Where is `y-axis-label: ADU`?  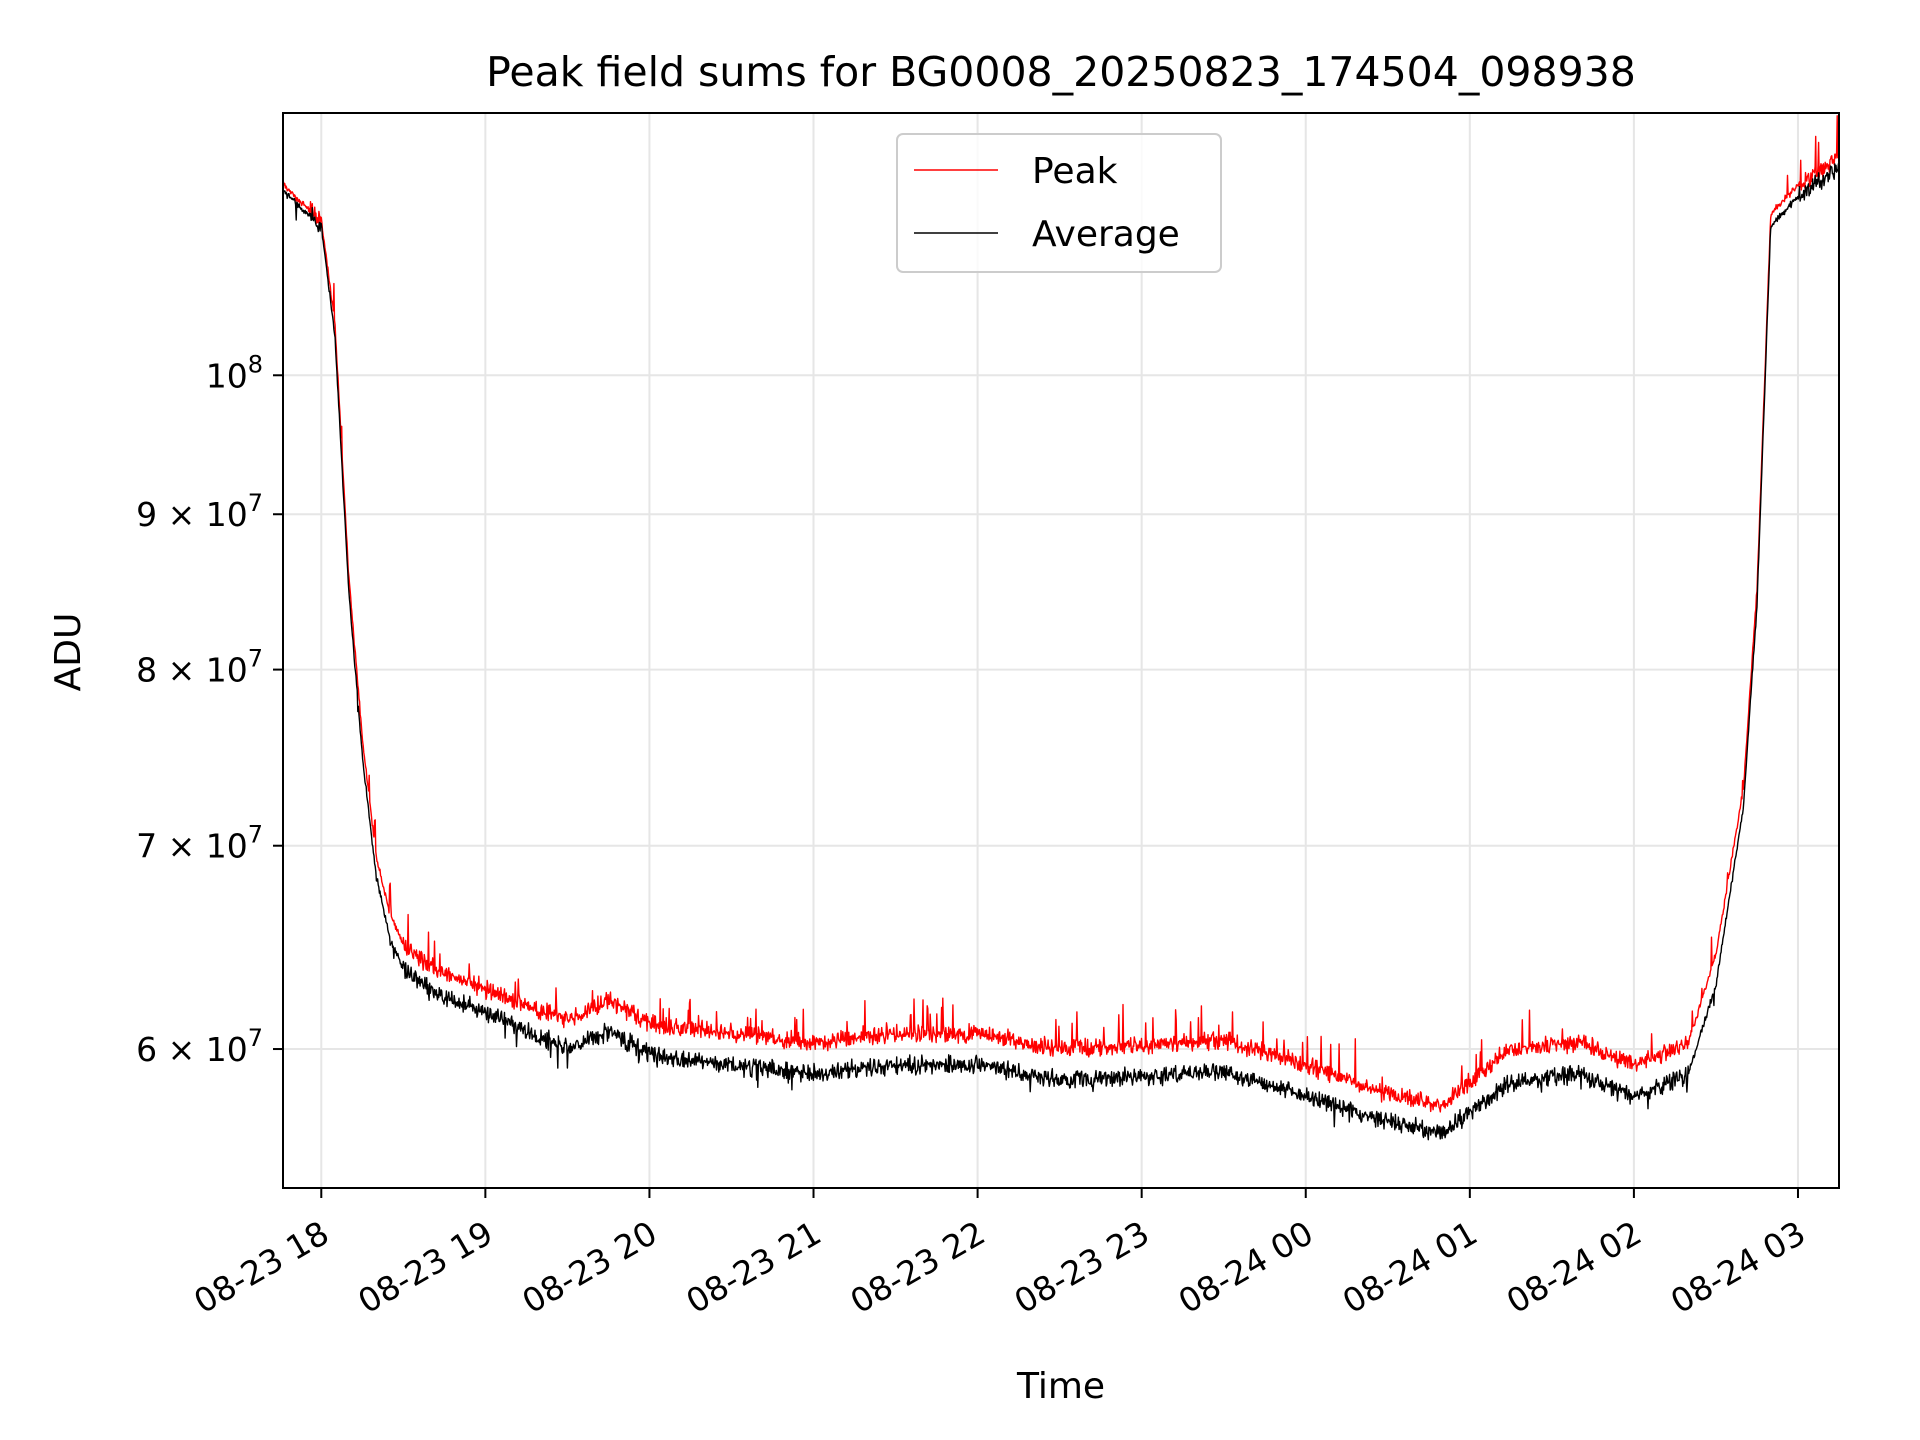 y-axis-label: ADU is located at coordinates (68, 652).